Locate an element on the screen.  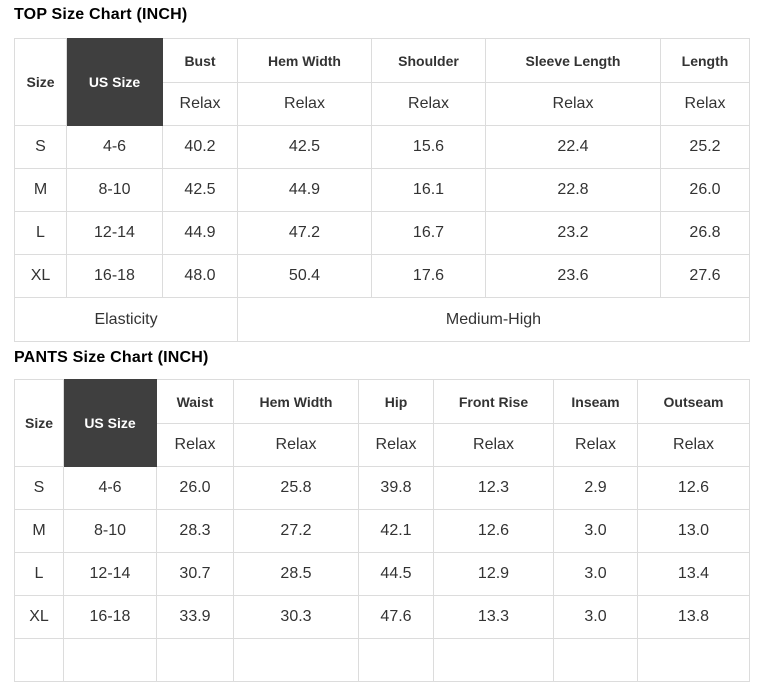
us-size-cell: 12-14 is located at coordinates (110, 574).